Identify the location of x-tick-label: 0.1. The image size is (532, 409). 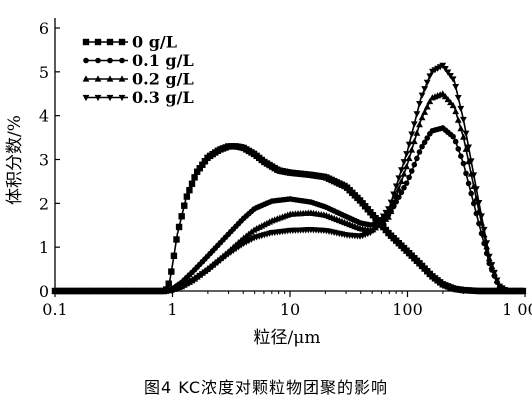
(54, 309).